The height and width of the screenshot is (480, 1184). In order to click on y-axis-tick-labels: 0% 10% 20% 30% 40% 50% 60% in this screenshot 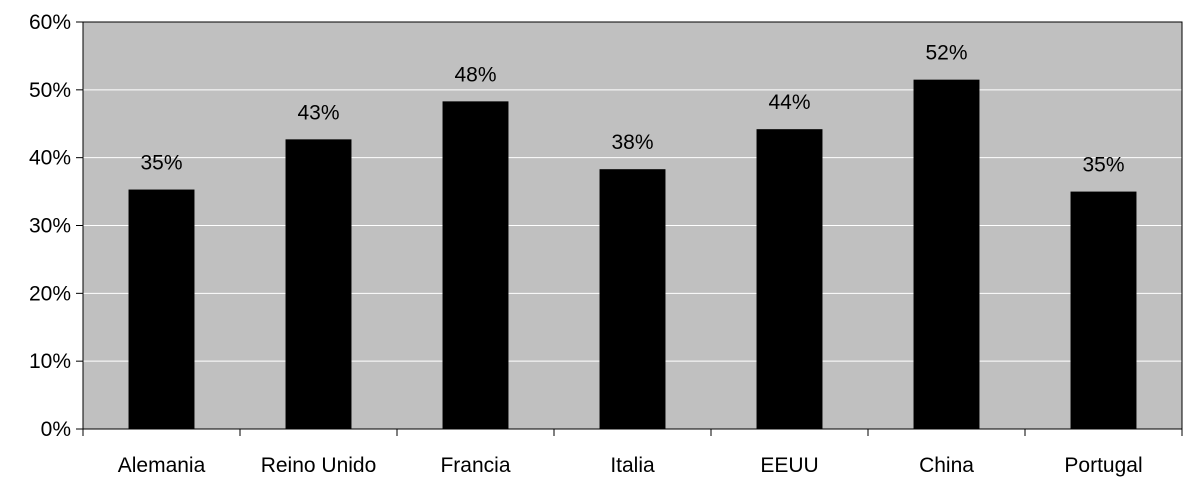, I will do `click(50, 226)`.